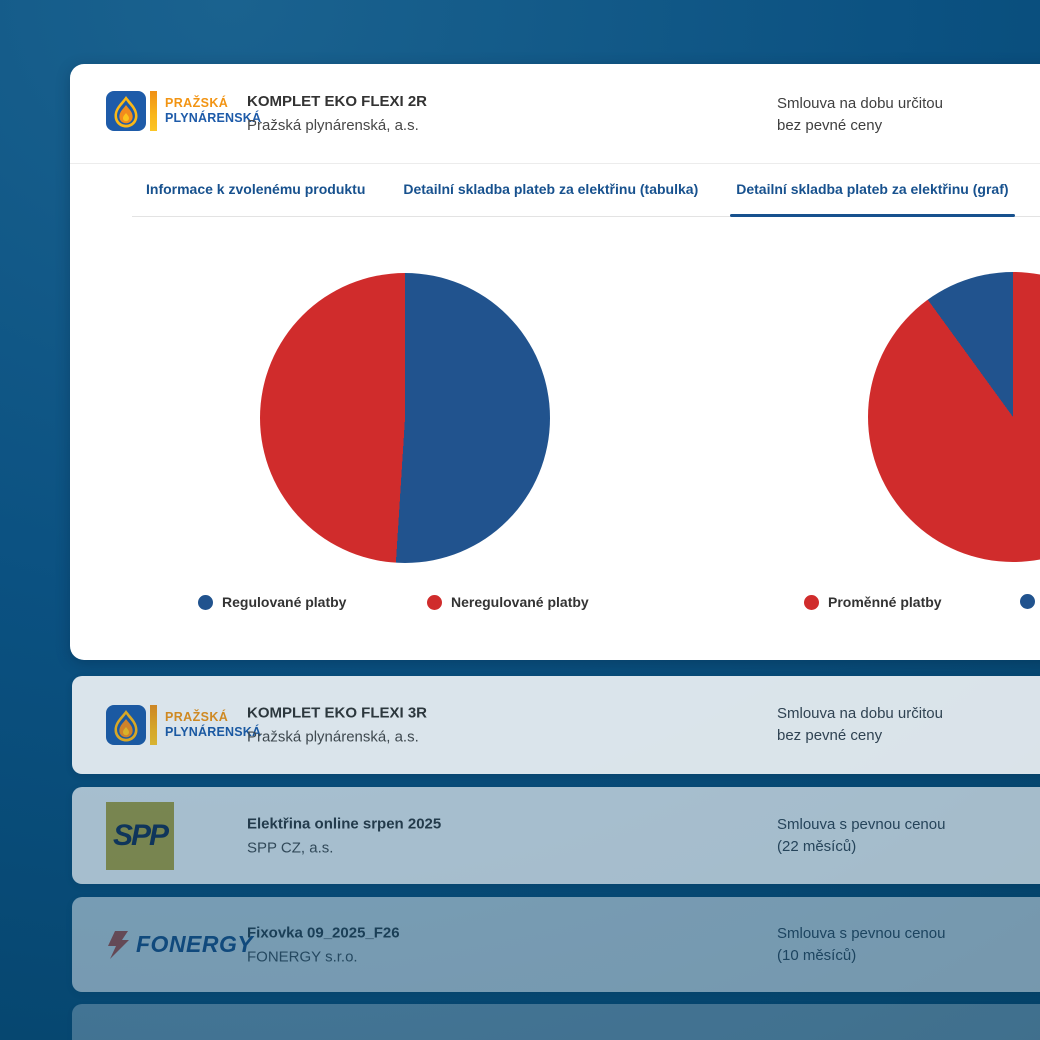 Image resolution: width=1040 pixels, height=1040 pixels. Describe the element at coordinates (817, 955) in the screenshot. I see `contract-line-2: (10 měsíců)` at that location.